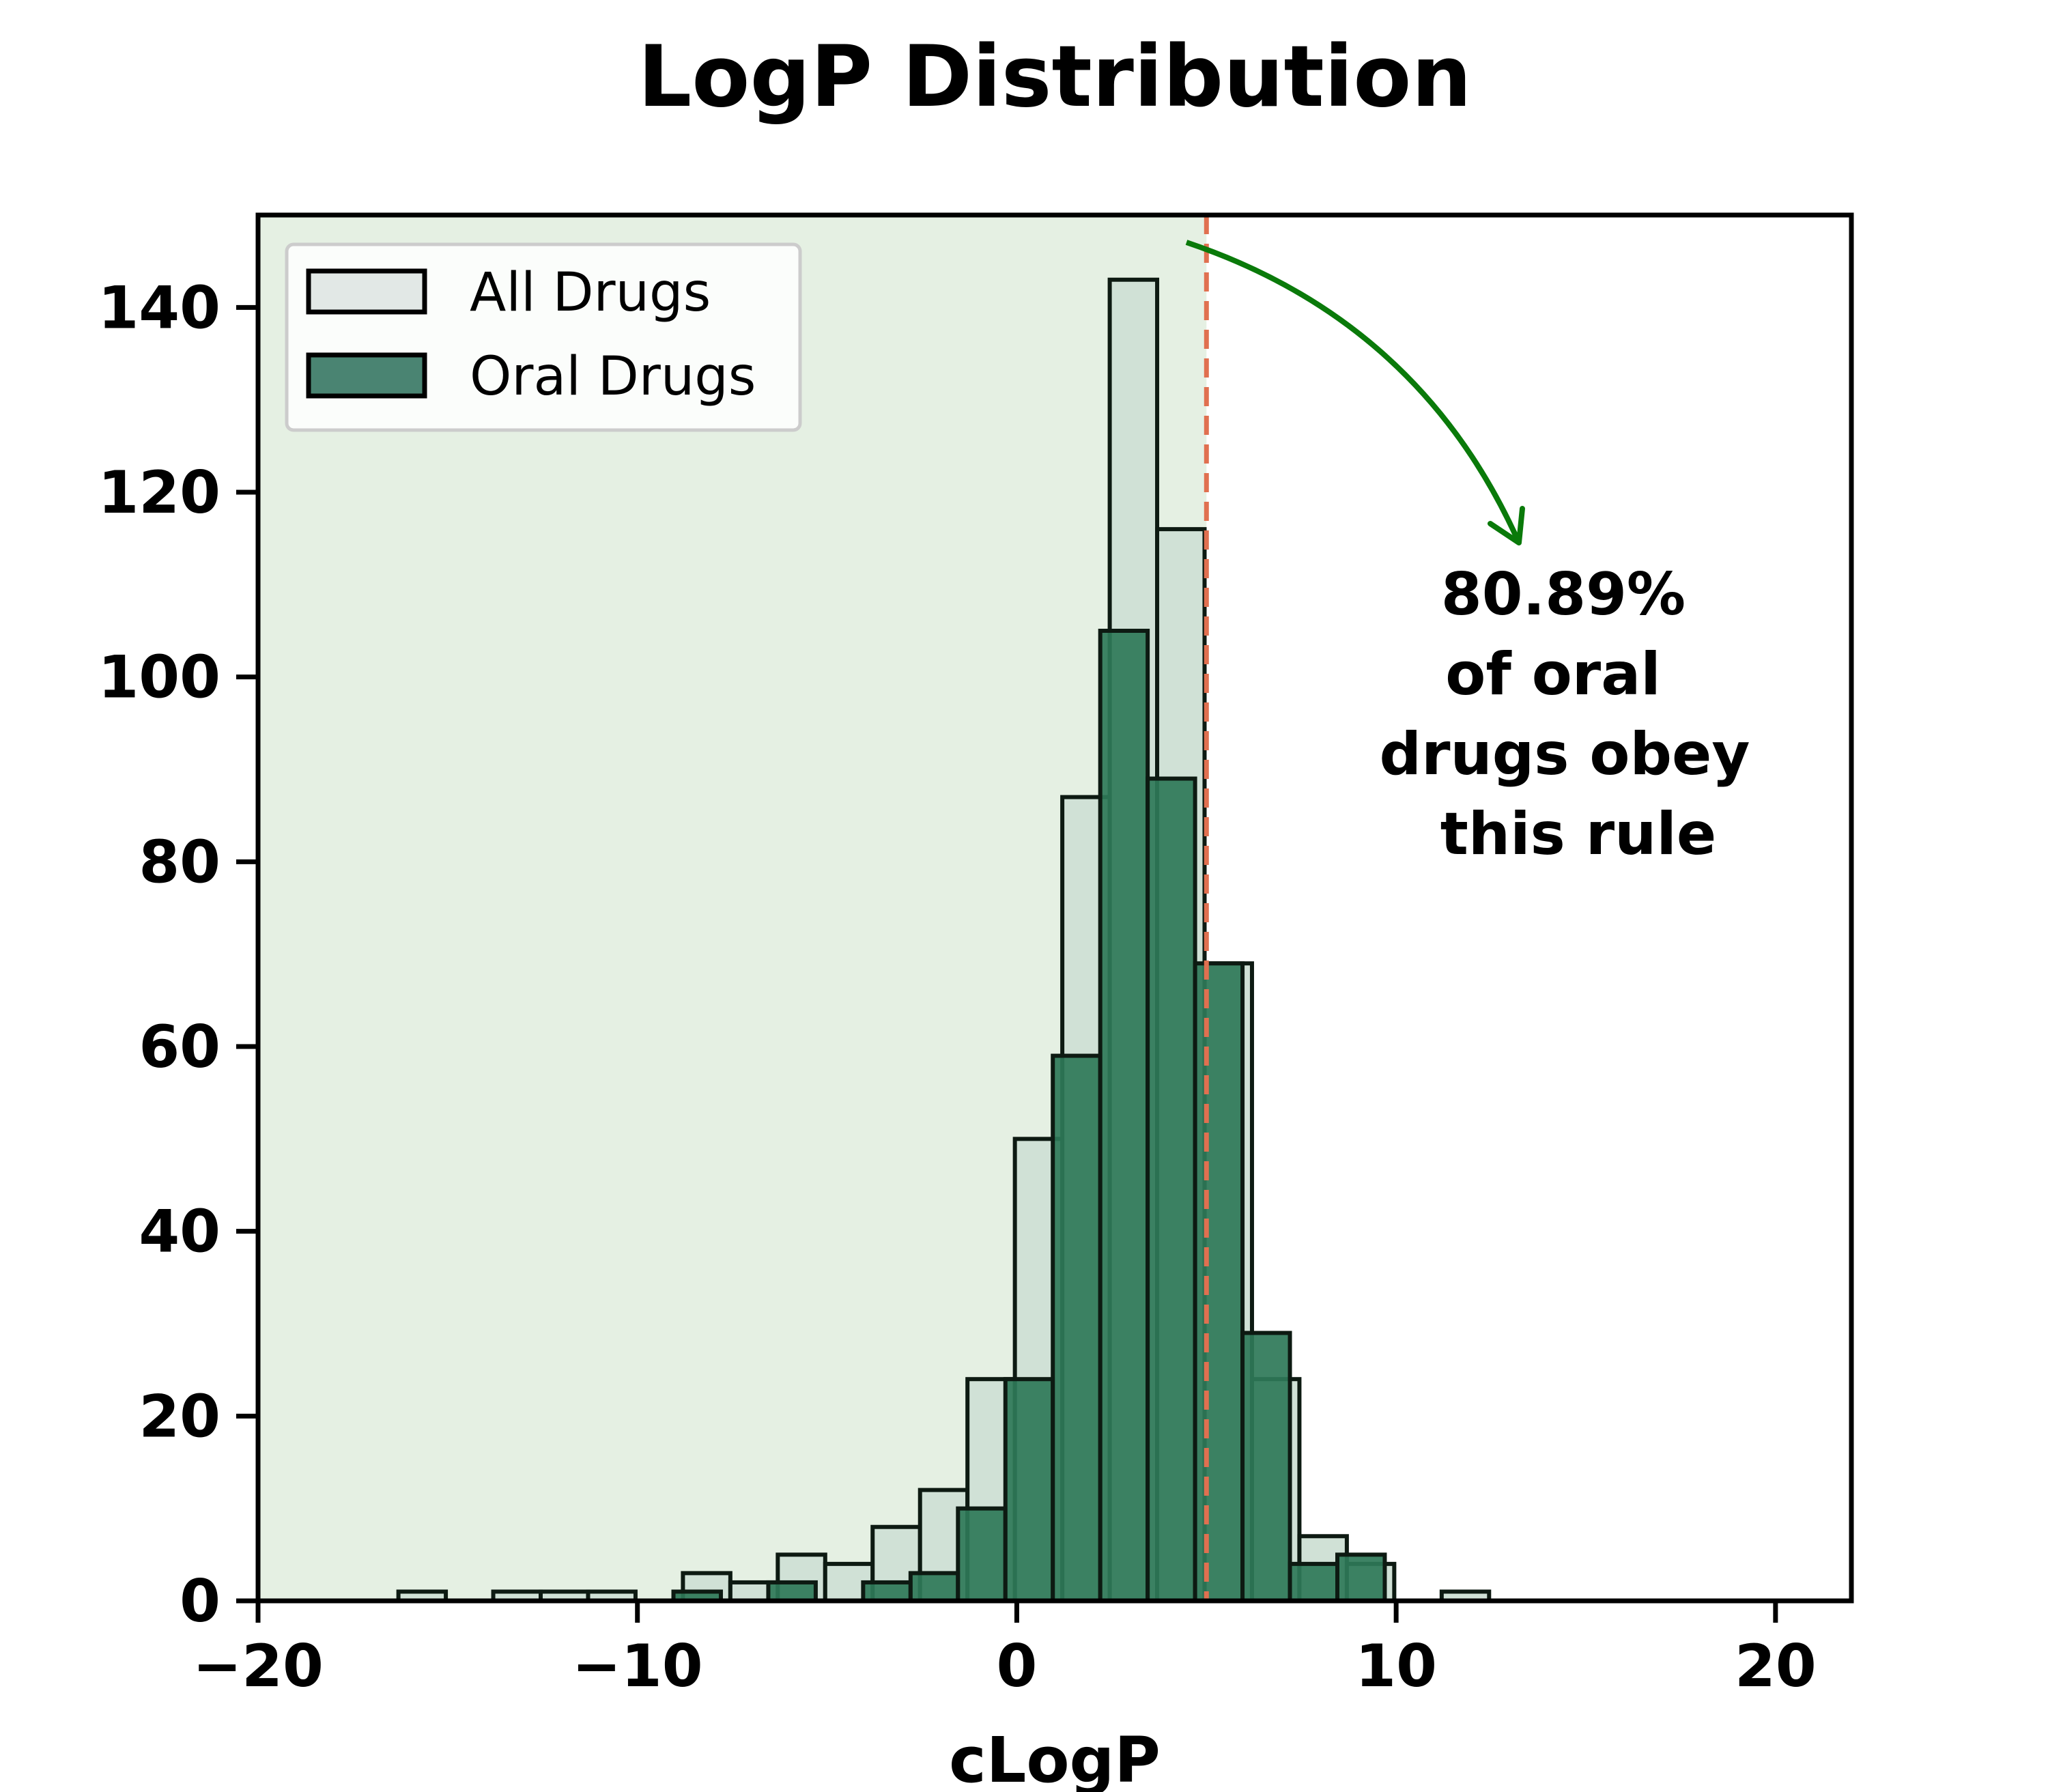  I want to click on x-tick-label-2: 0, so click(1017, 1666).